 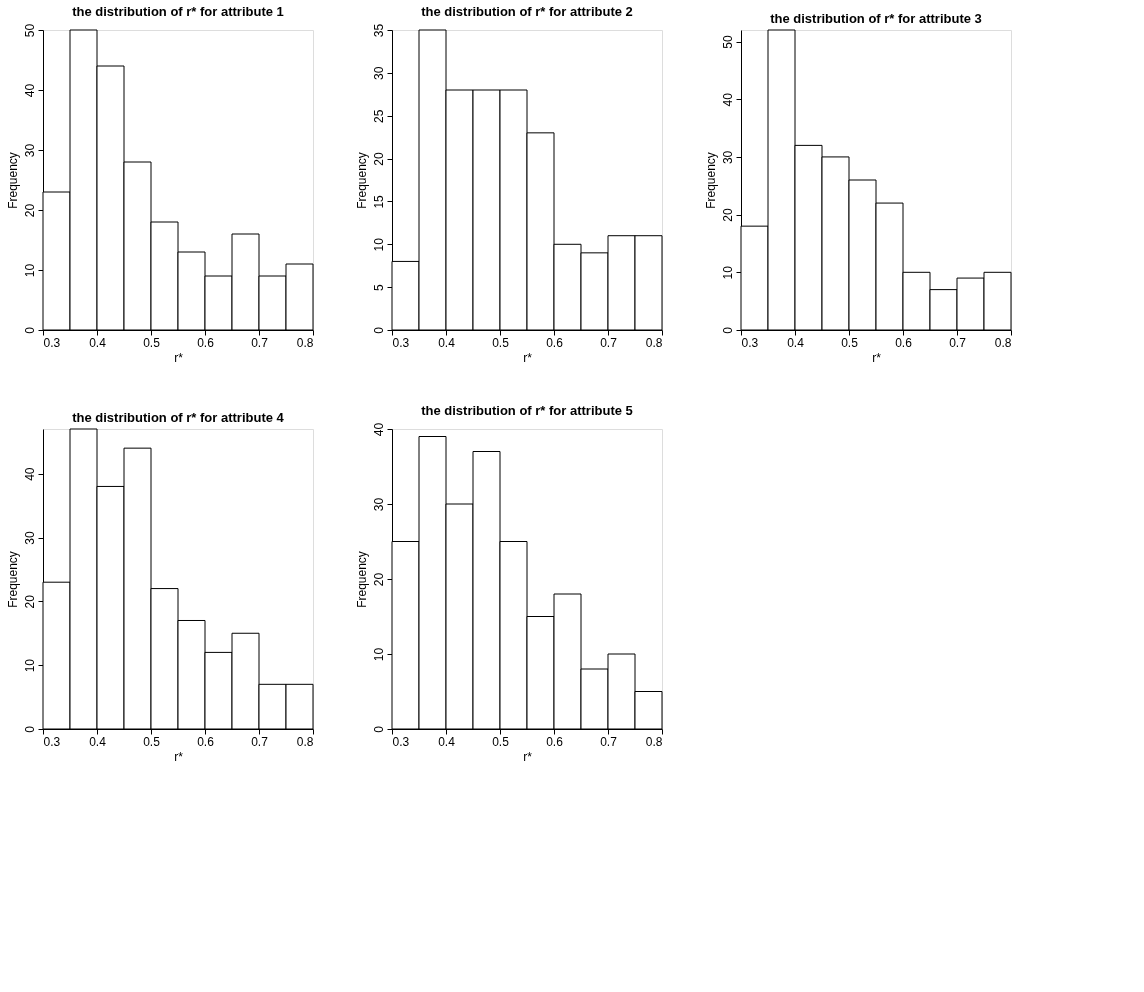 What do you see at coordinates (178, 417) in the screenshot?
I see `chart-title: the distribution of r* for attribute 4` at bounding box center [178, 417].